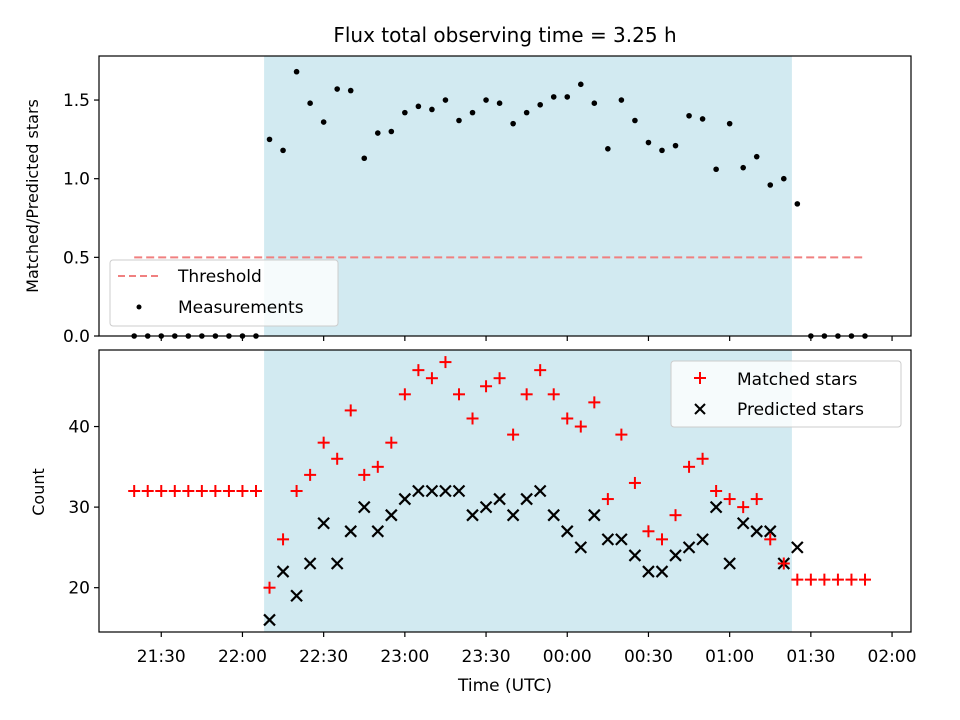  Describe the element at coordinates (892, 657) in the screenshot. I see `x-tick-label: 02:00` at that location.